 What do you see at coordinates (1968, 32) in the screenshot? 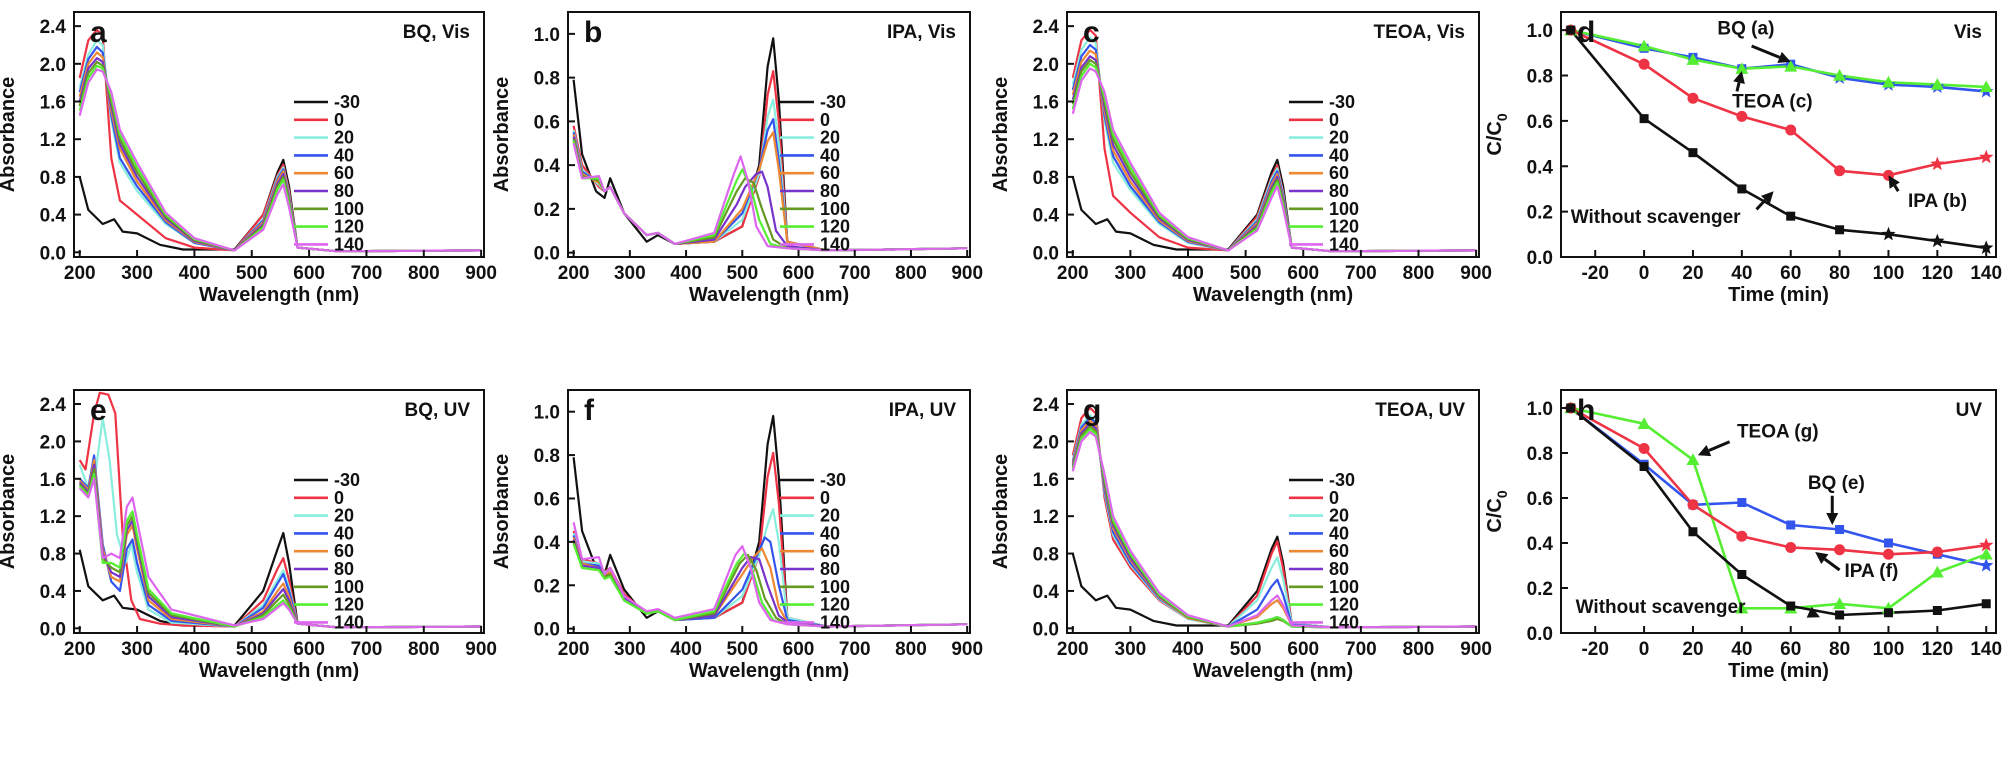
I see `condition-label: Vis` at bounding box center [1968, 32].